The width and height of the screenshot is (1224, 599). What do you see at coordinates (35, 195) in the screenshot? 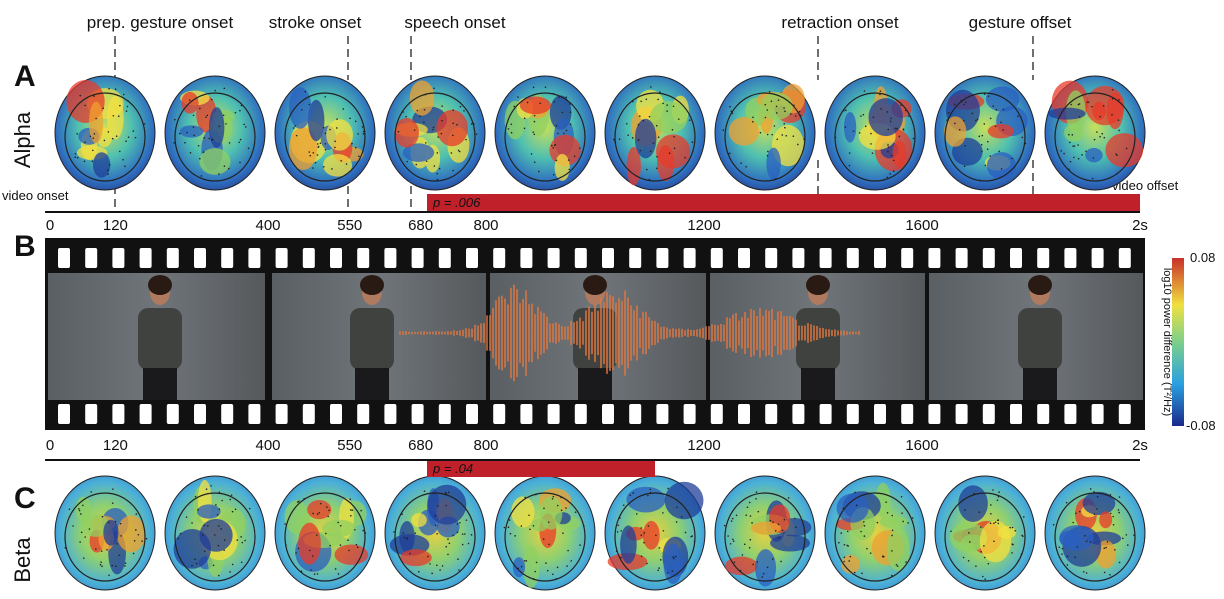
I see `video-onset: video onset` at bounding box center [35, 195].